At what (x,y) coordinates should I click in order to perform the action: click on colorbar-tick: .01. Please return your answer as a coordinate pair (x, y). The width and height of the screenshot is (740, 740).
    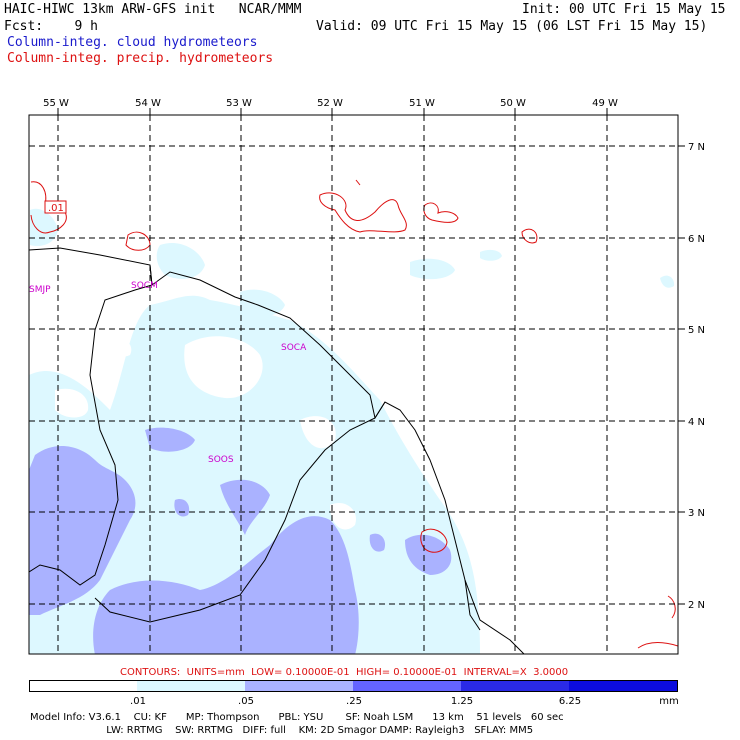
    Looking at the image, I should click on (138, 701).